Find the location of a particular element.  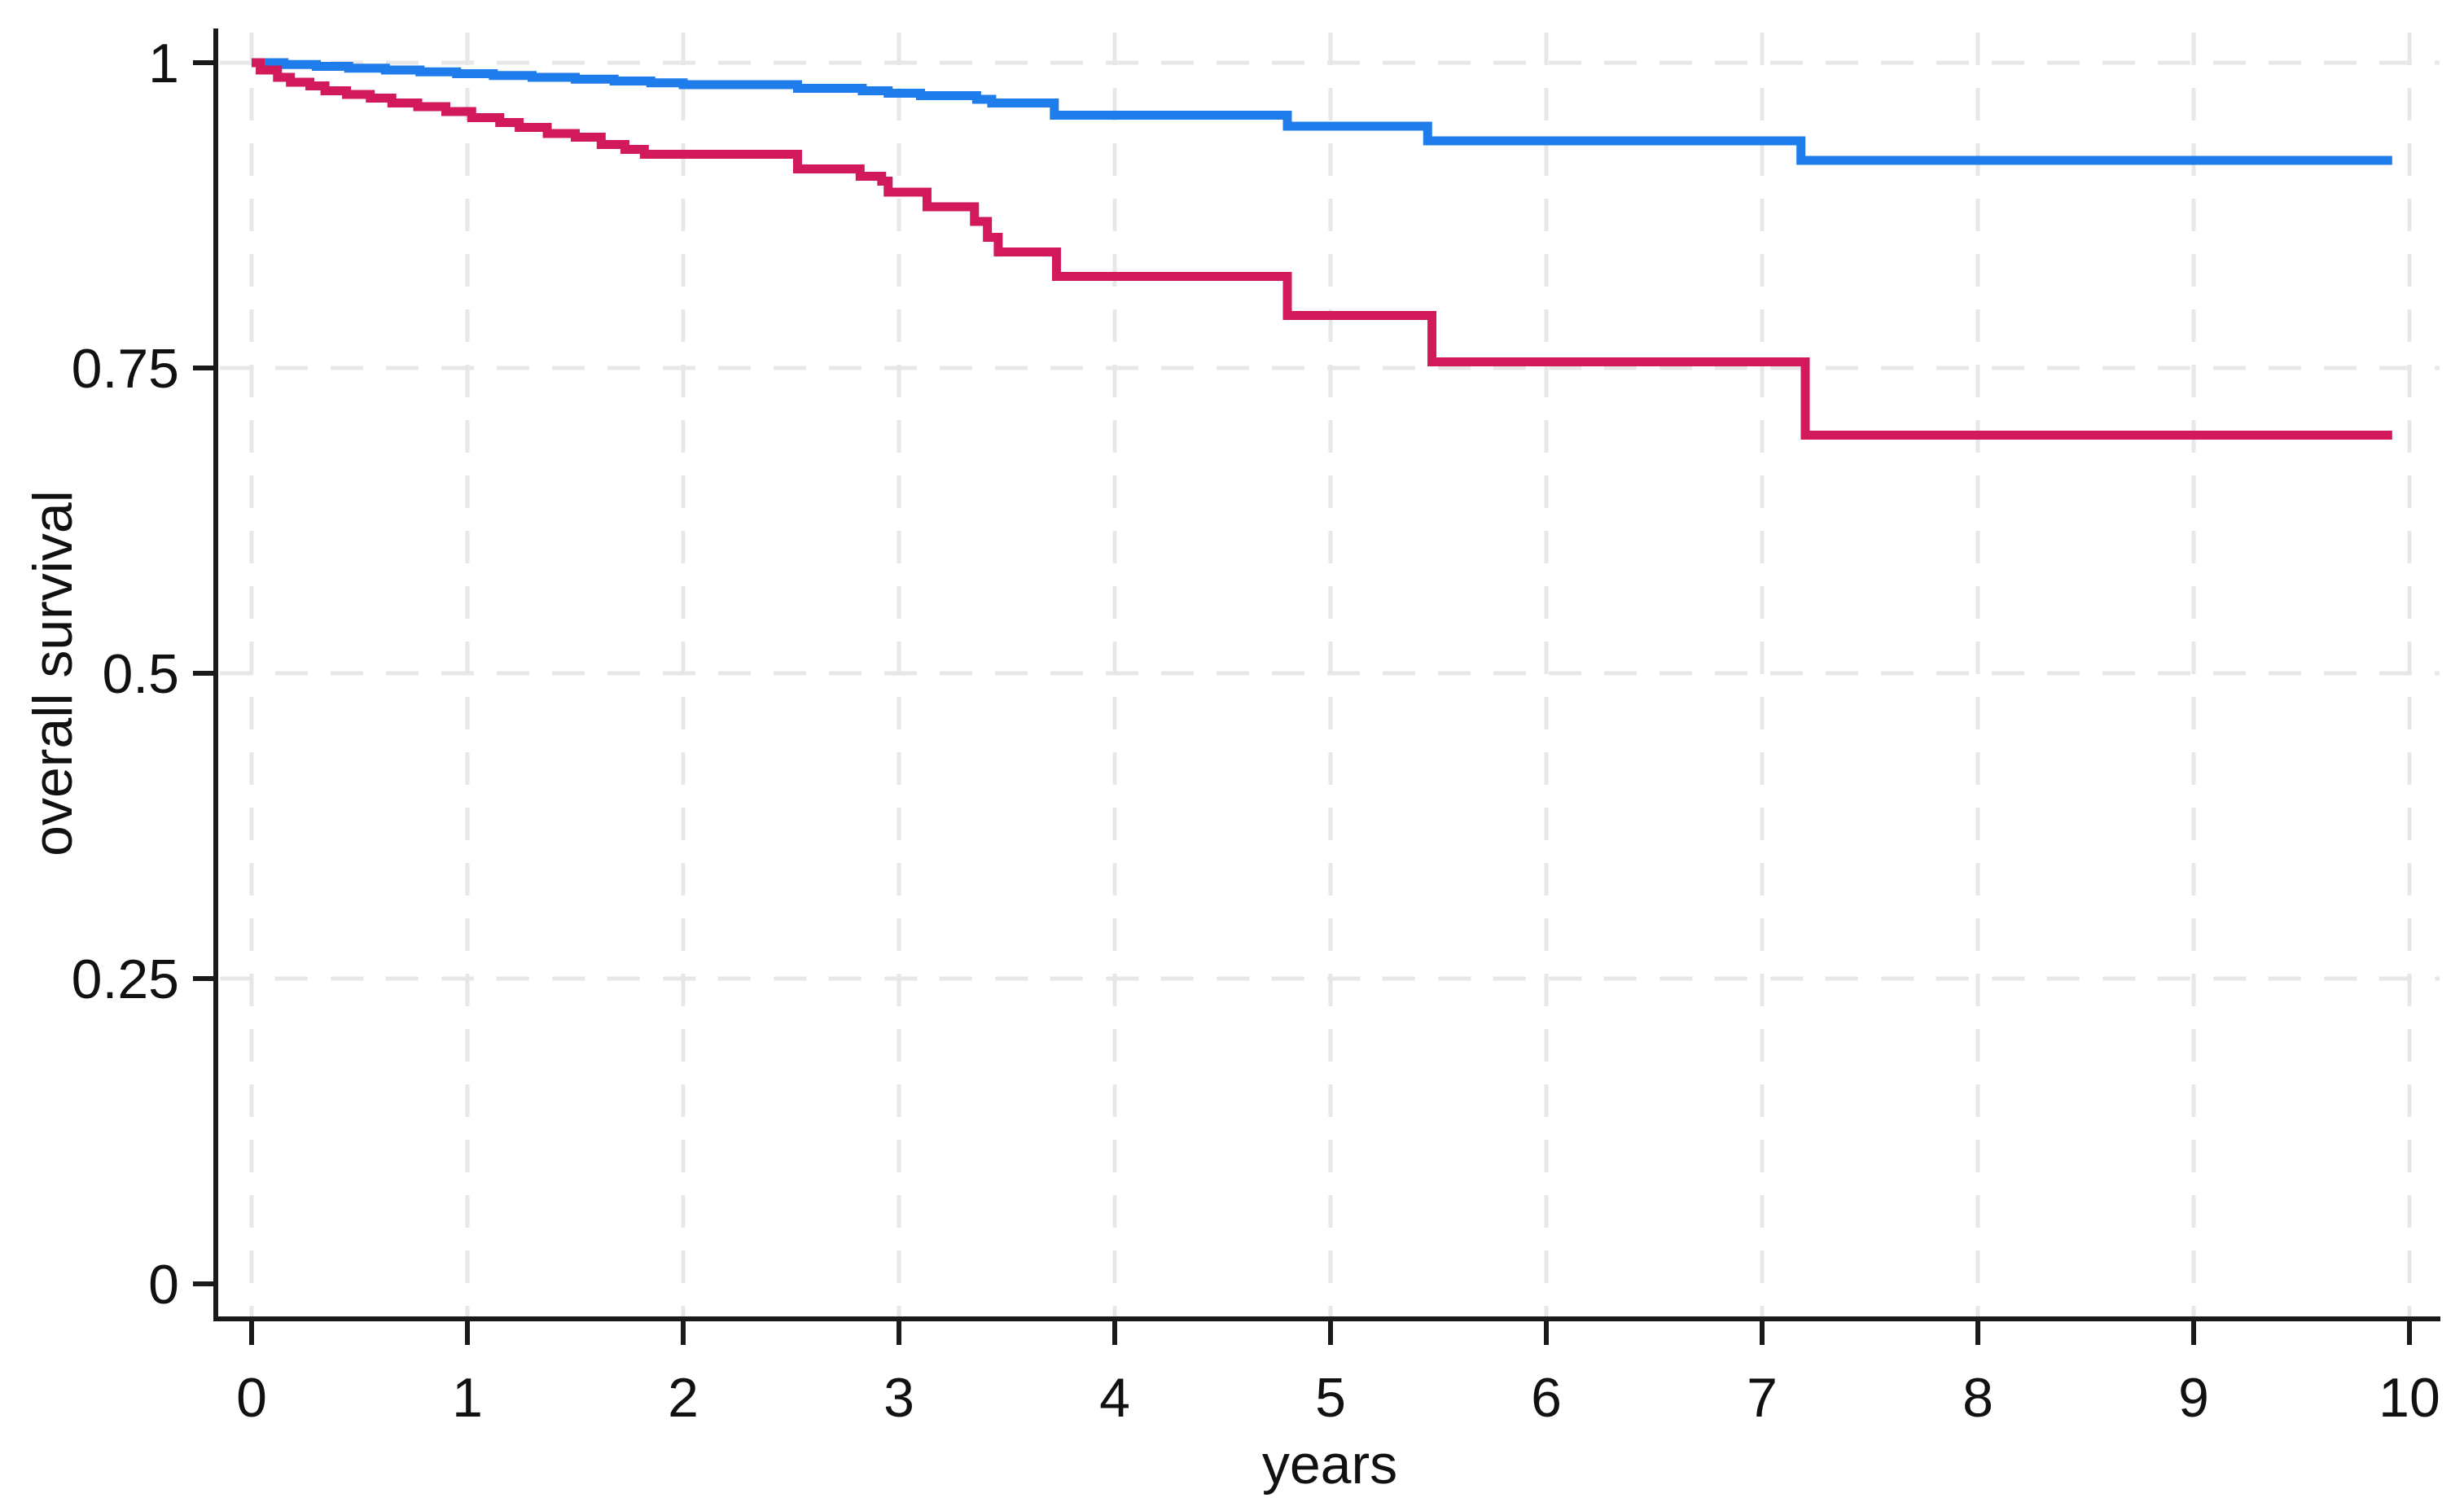

y-axis-ticks is located at coordinates (204, 673).